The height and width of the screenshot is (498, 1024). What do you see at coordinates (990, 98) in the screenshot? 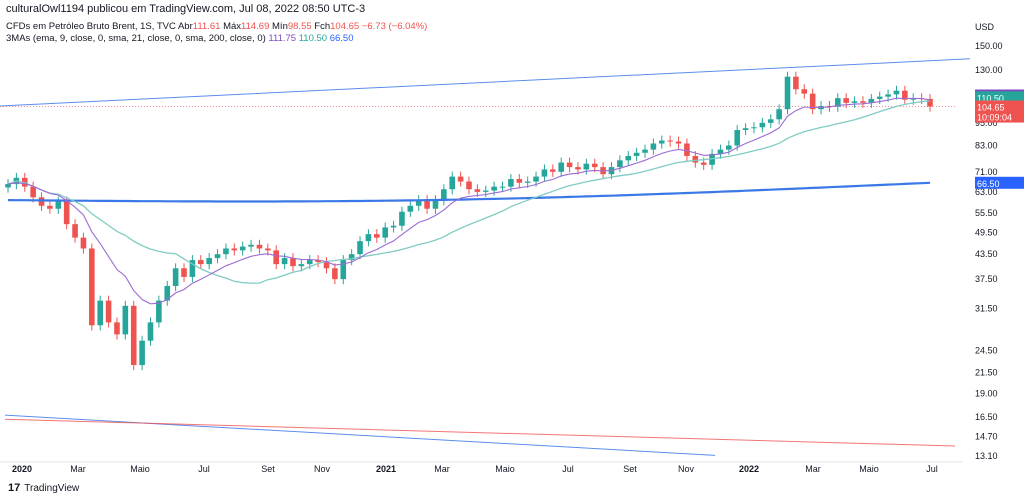
I see `price-label-text: 110.50` at bounding box center [990, 98].